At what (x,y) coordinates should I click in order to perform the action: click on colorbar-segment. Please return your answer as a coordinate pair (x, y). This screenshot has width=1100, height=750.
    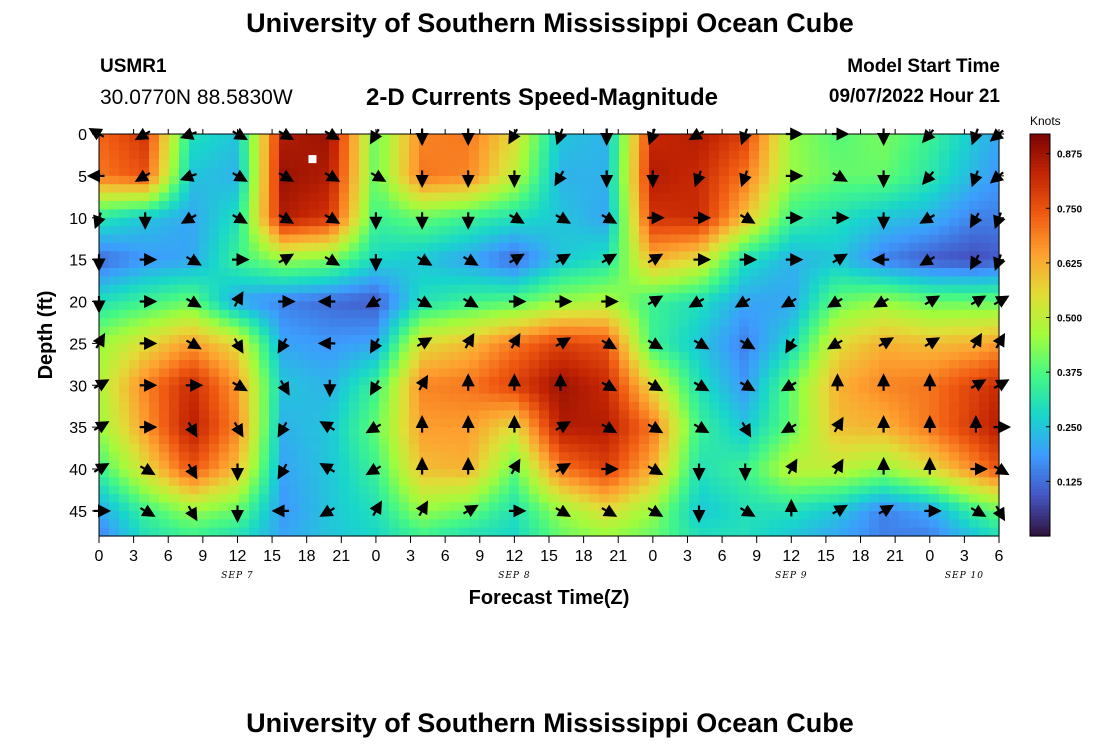
    Looking at the image, I should click on (1040, 172).